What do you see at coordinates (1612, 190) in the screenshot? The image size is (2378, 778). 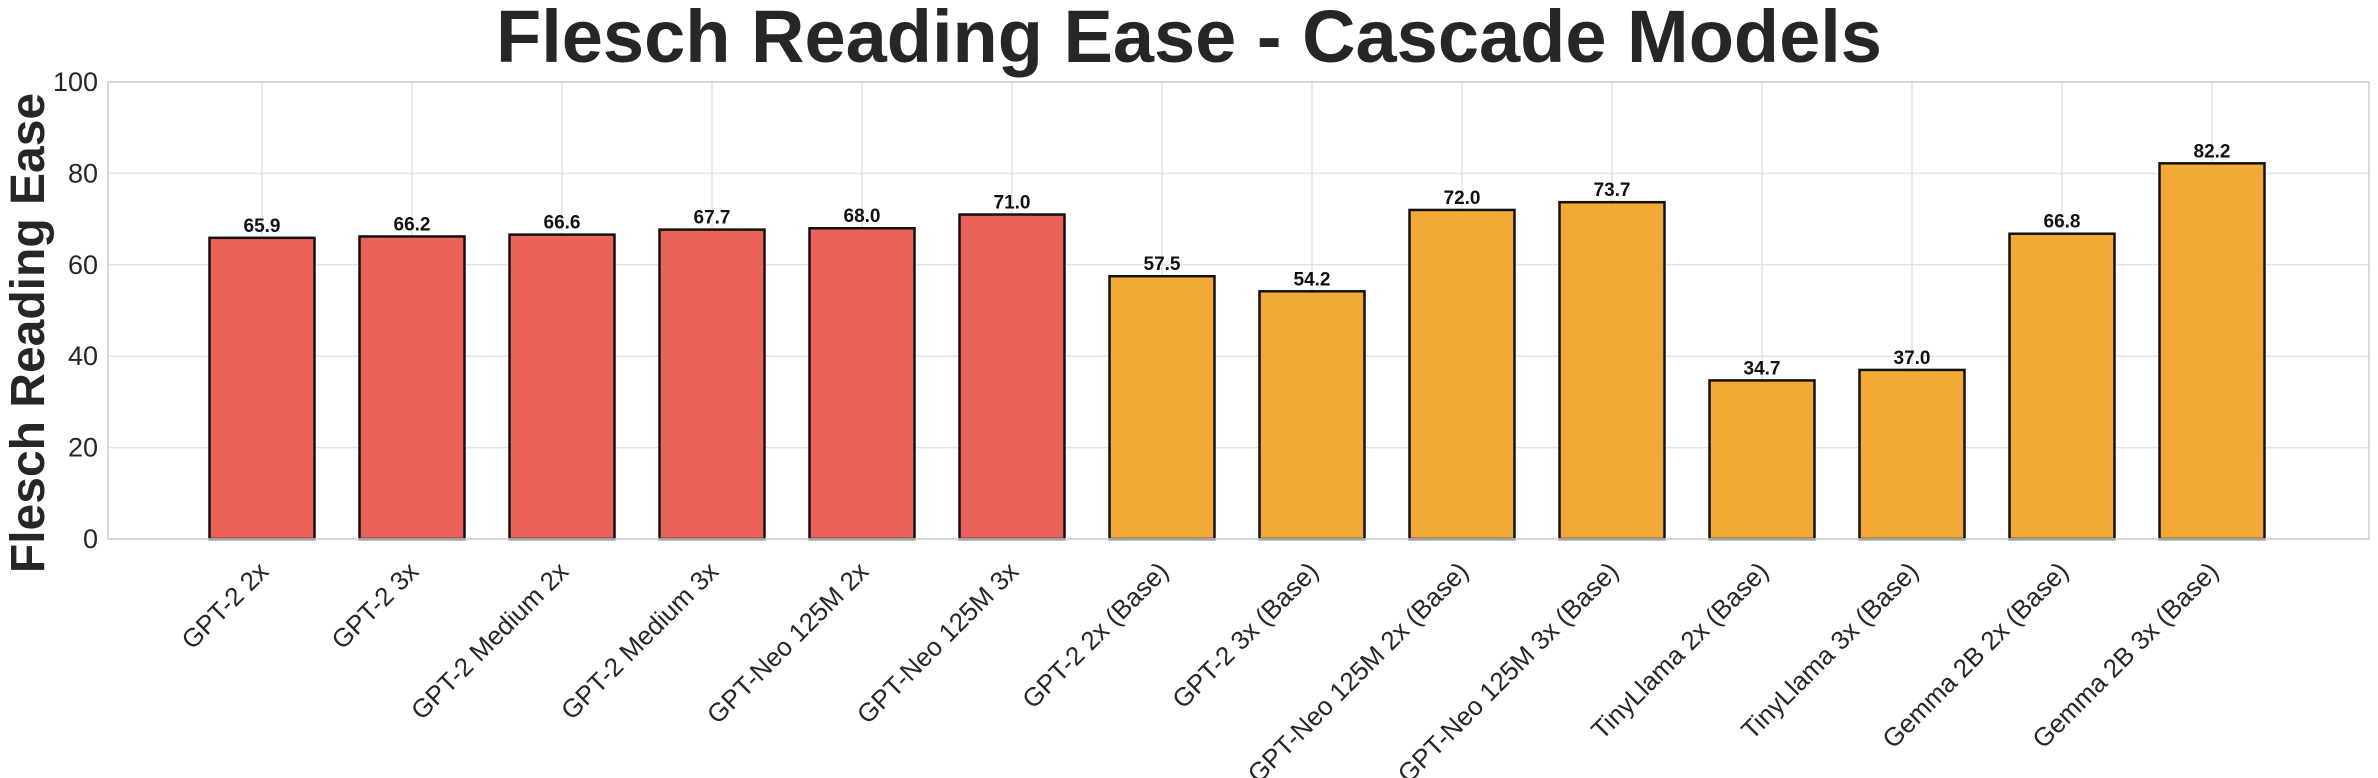 I see `value-label: 73.7` at bounding box center [1612, 190].